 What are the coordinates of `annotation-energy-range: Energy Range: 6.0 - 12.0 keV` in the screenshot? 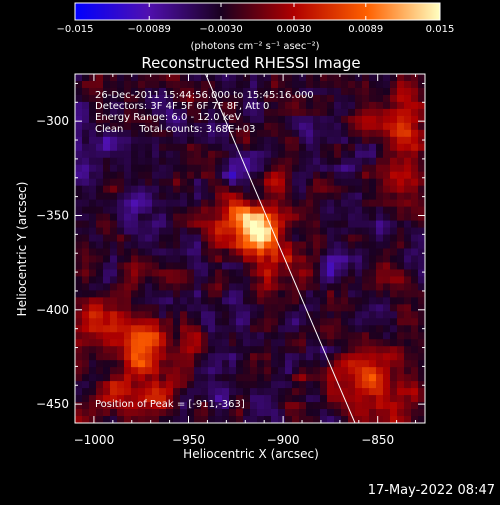 It's located at (168, 117).